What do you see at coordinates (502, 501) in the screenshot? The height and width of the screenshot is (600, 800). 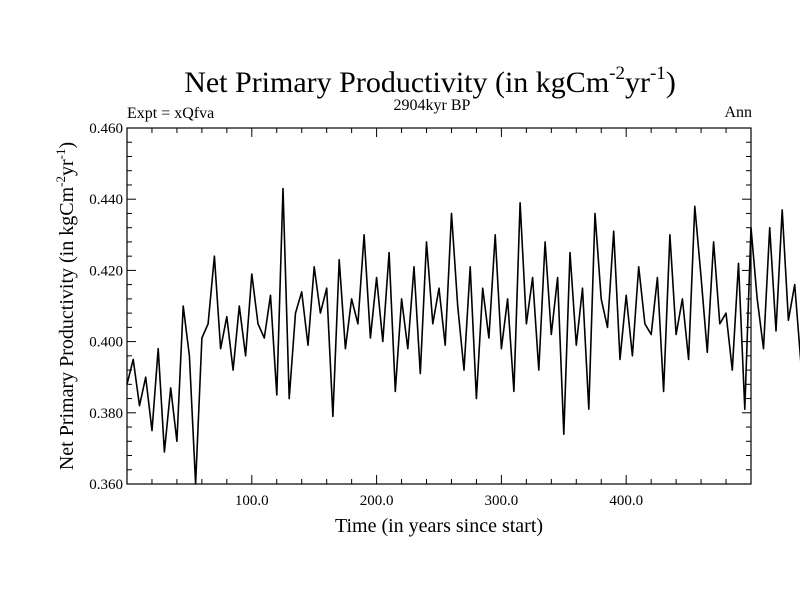 I see `x-tick-label: 300.0` at bounding box center [502, 501].